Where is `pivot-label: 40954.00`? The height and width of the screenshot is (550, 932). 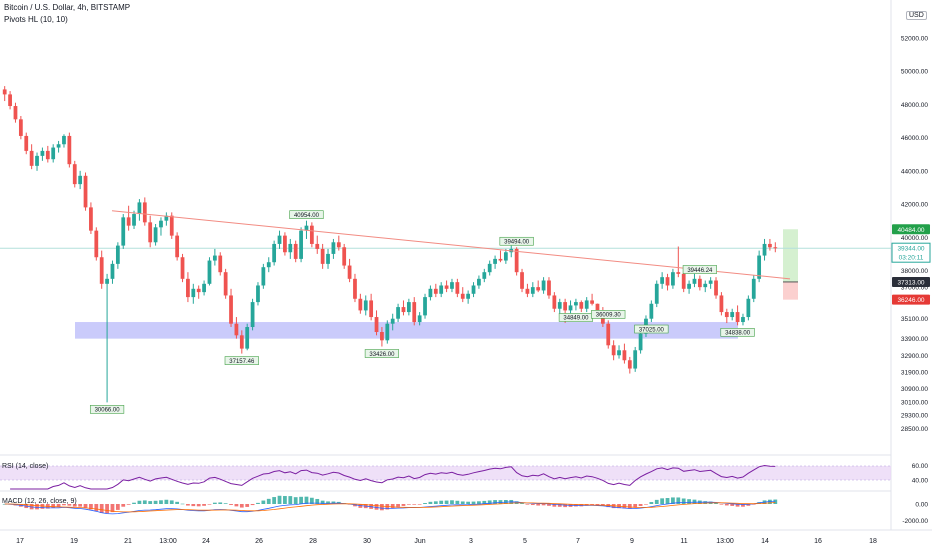 pivot-label: 40954.00 is located at coordinates (306, 214).